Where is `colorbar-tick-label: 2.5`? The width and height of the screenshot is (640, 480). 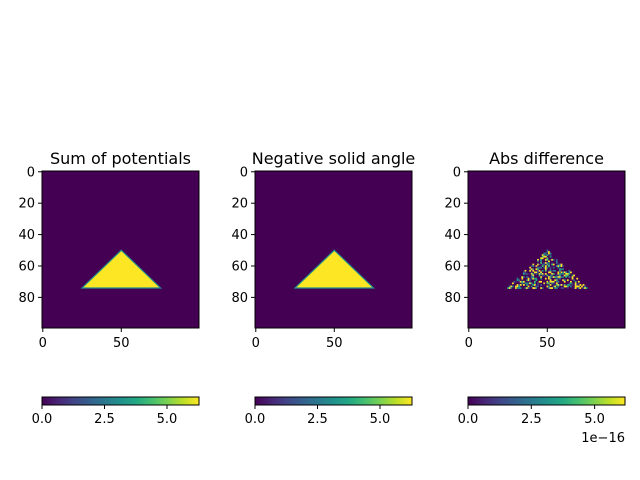
colorbar-tick-label: 2.5 is located at coordinates (104, 419).